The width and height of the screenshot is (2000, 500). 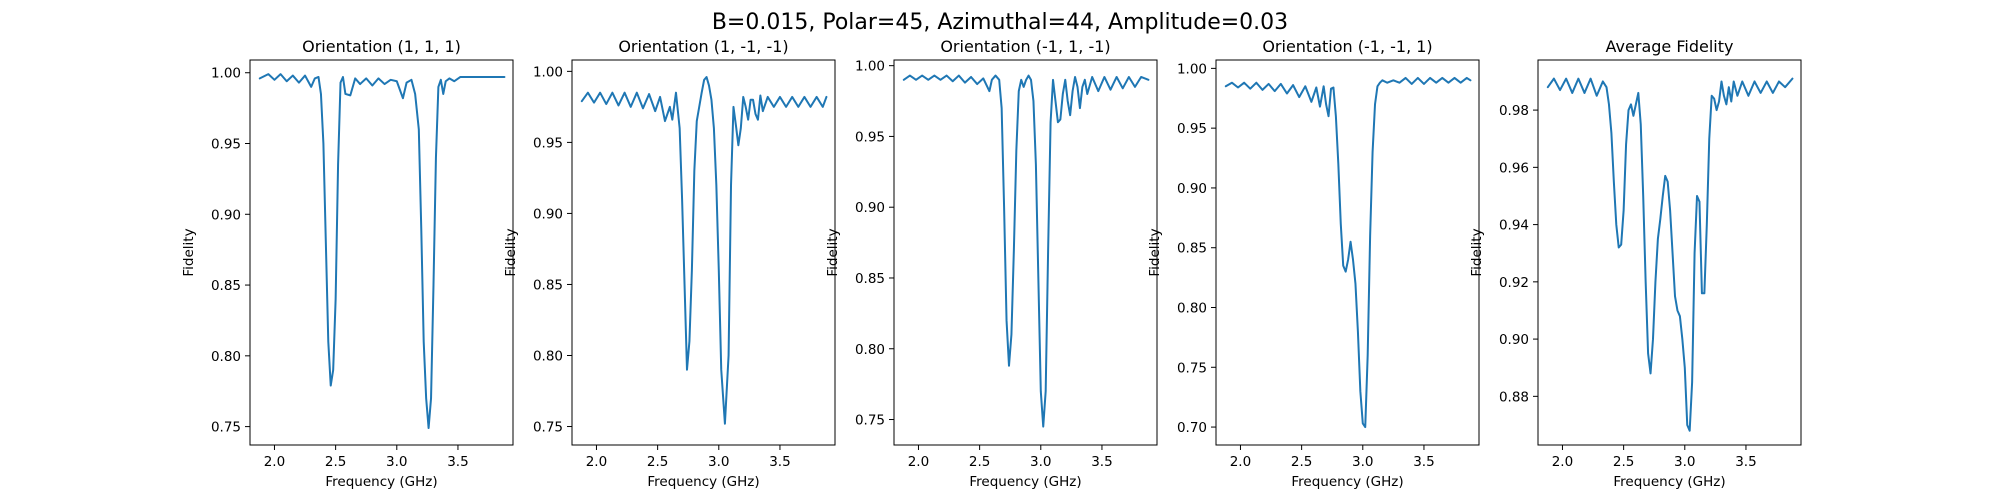 I want to click on y-tick-label: 0.92, so click(x=1514, y=283).